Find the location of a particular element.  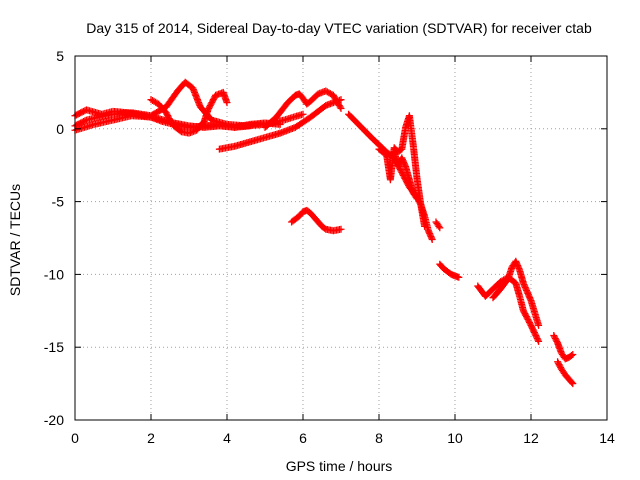

y-axis-label: SDTVAR / TECUs is located at coordinates (15, 240).